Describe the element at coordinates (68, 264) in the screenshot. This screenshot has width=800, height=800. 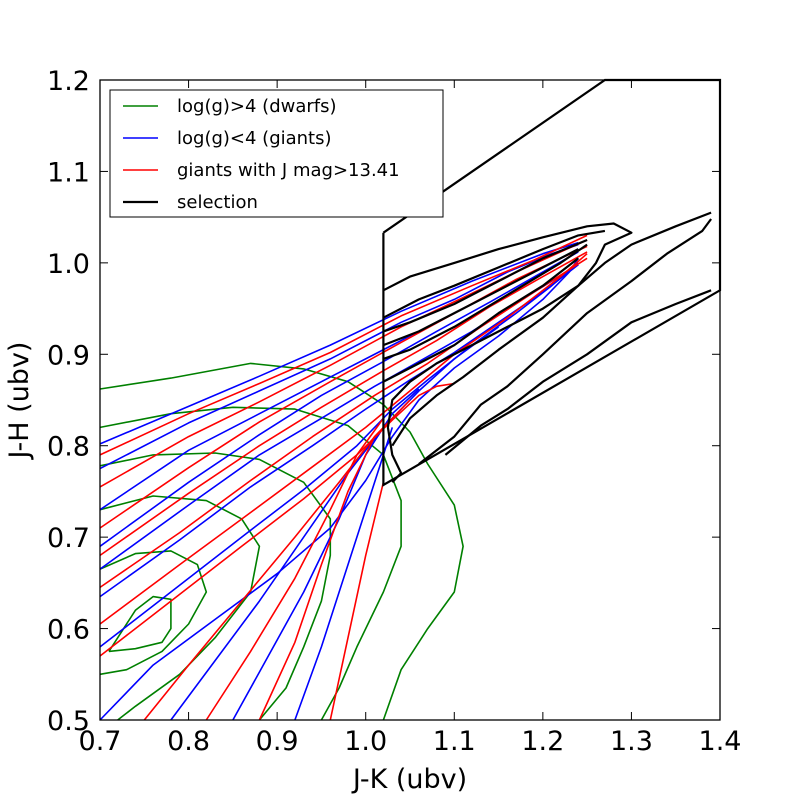
I see `y-tick-label: 1.0` at that location.